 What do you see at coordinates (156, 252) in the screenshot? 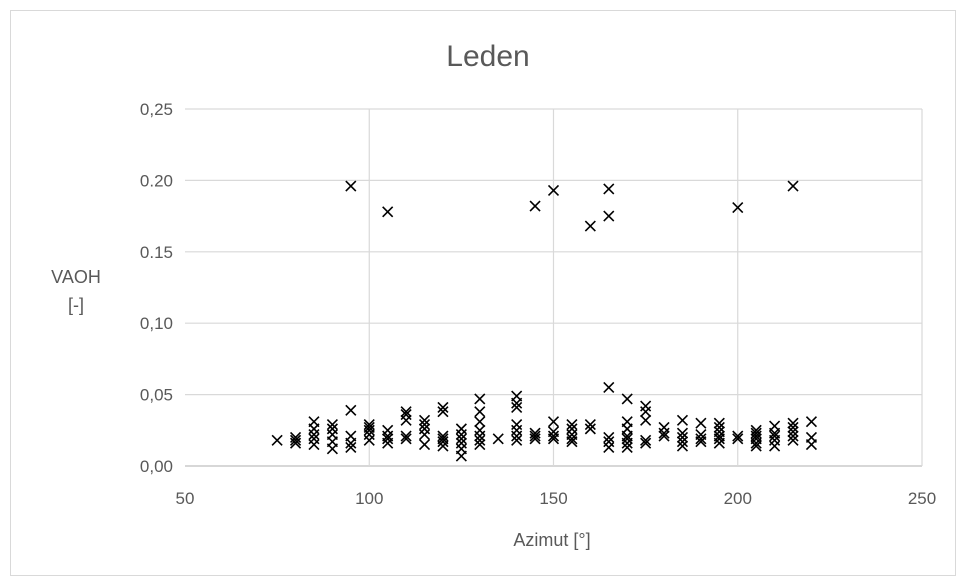
I see `y-tick-label: 0.15` at bounding box center [156, 252].